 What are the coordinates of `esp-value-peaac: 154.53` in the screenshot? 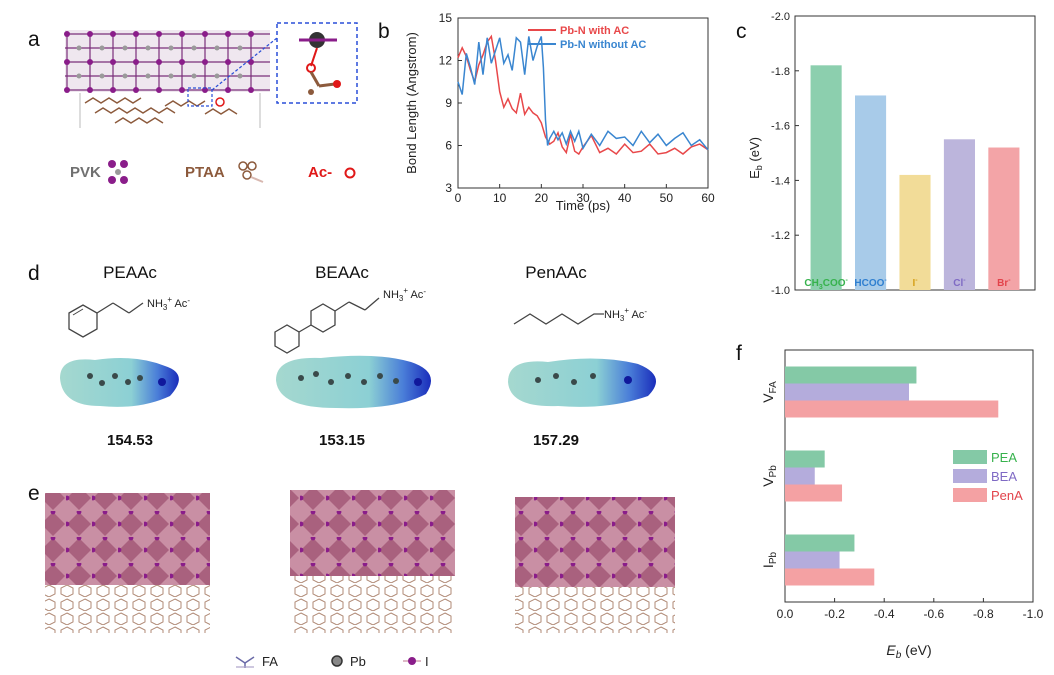 It's located at (130, 440).